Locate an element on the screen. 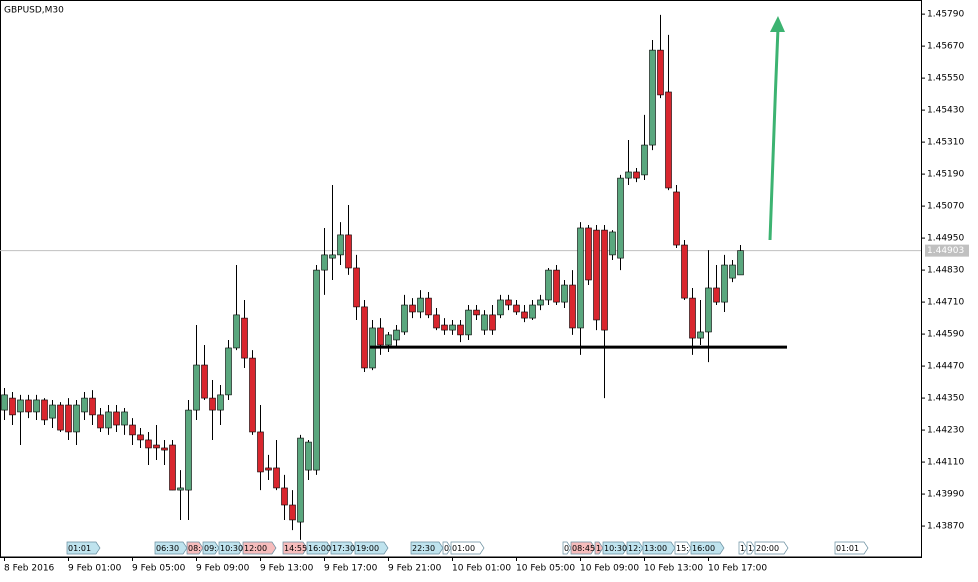 The height and width of the screenshot is (582, 978). last-price-box is located at coordinates (947, 250).